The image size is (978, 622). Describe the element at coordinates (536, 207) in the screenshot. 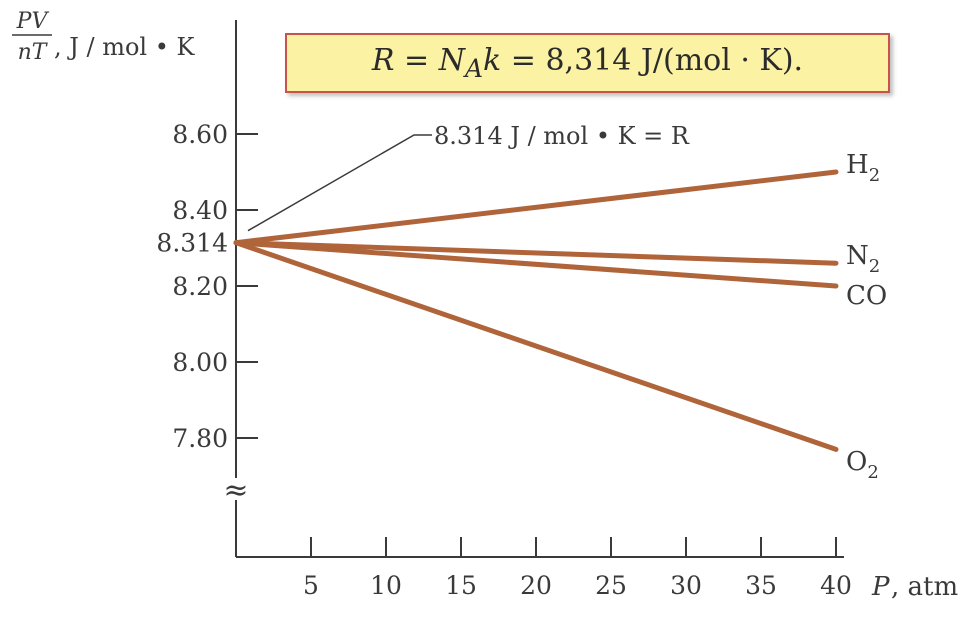

I see `series-line-h2` at that location.